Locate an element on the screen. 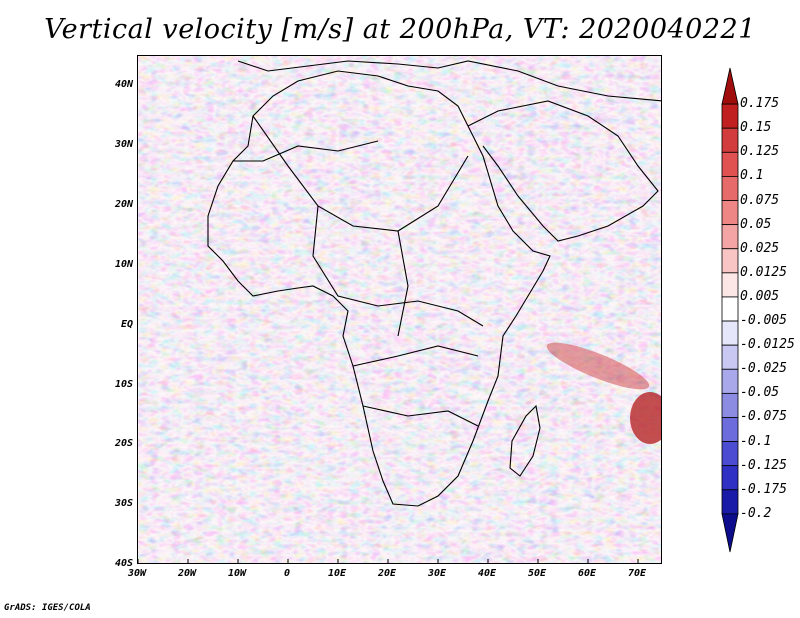 This screenshot has height=618, width=800. colorbar-level-label: -0.0125 is located at coordinates (767, 345).